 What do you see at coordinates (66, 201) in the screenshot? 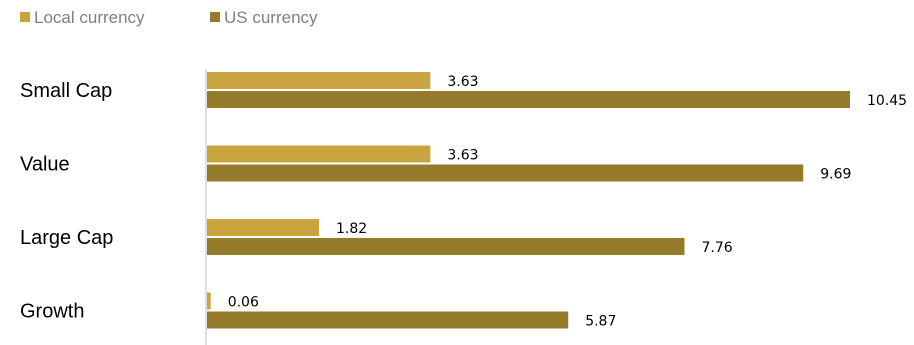
I see `category-labels: Small Cap Value Large Cap Growth` at bounding box center [66, 201].